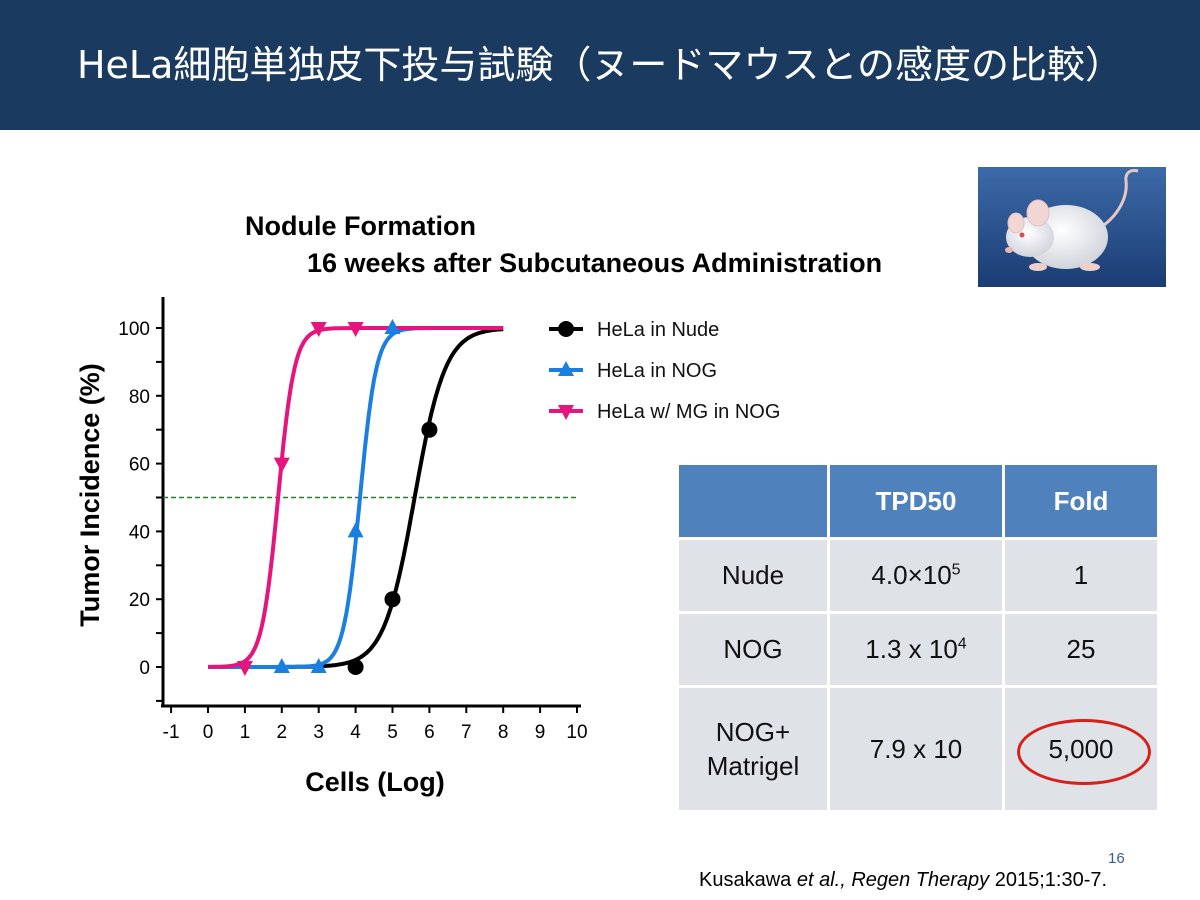 Image resolution: width=1200 pixels, height=900 pixels. Describe the element at coordinates (208, 732) in the screenshot. I see `x-tick-label: 0` at that location.